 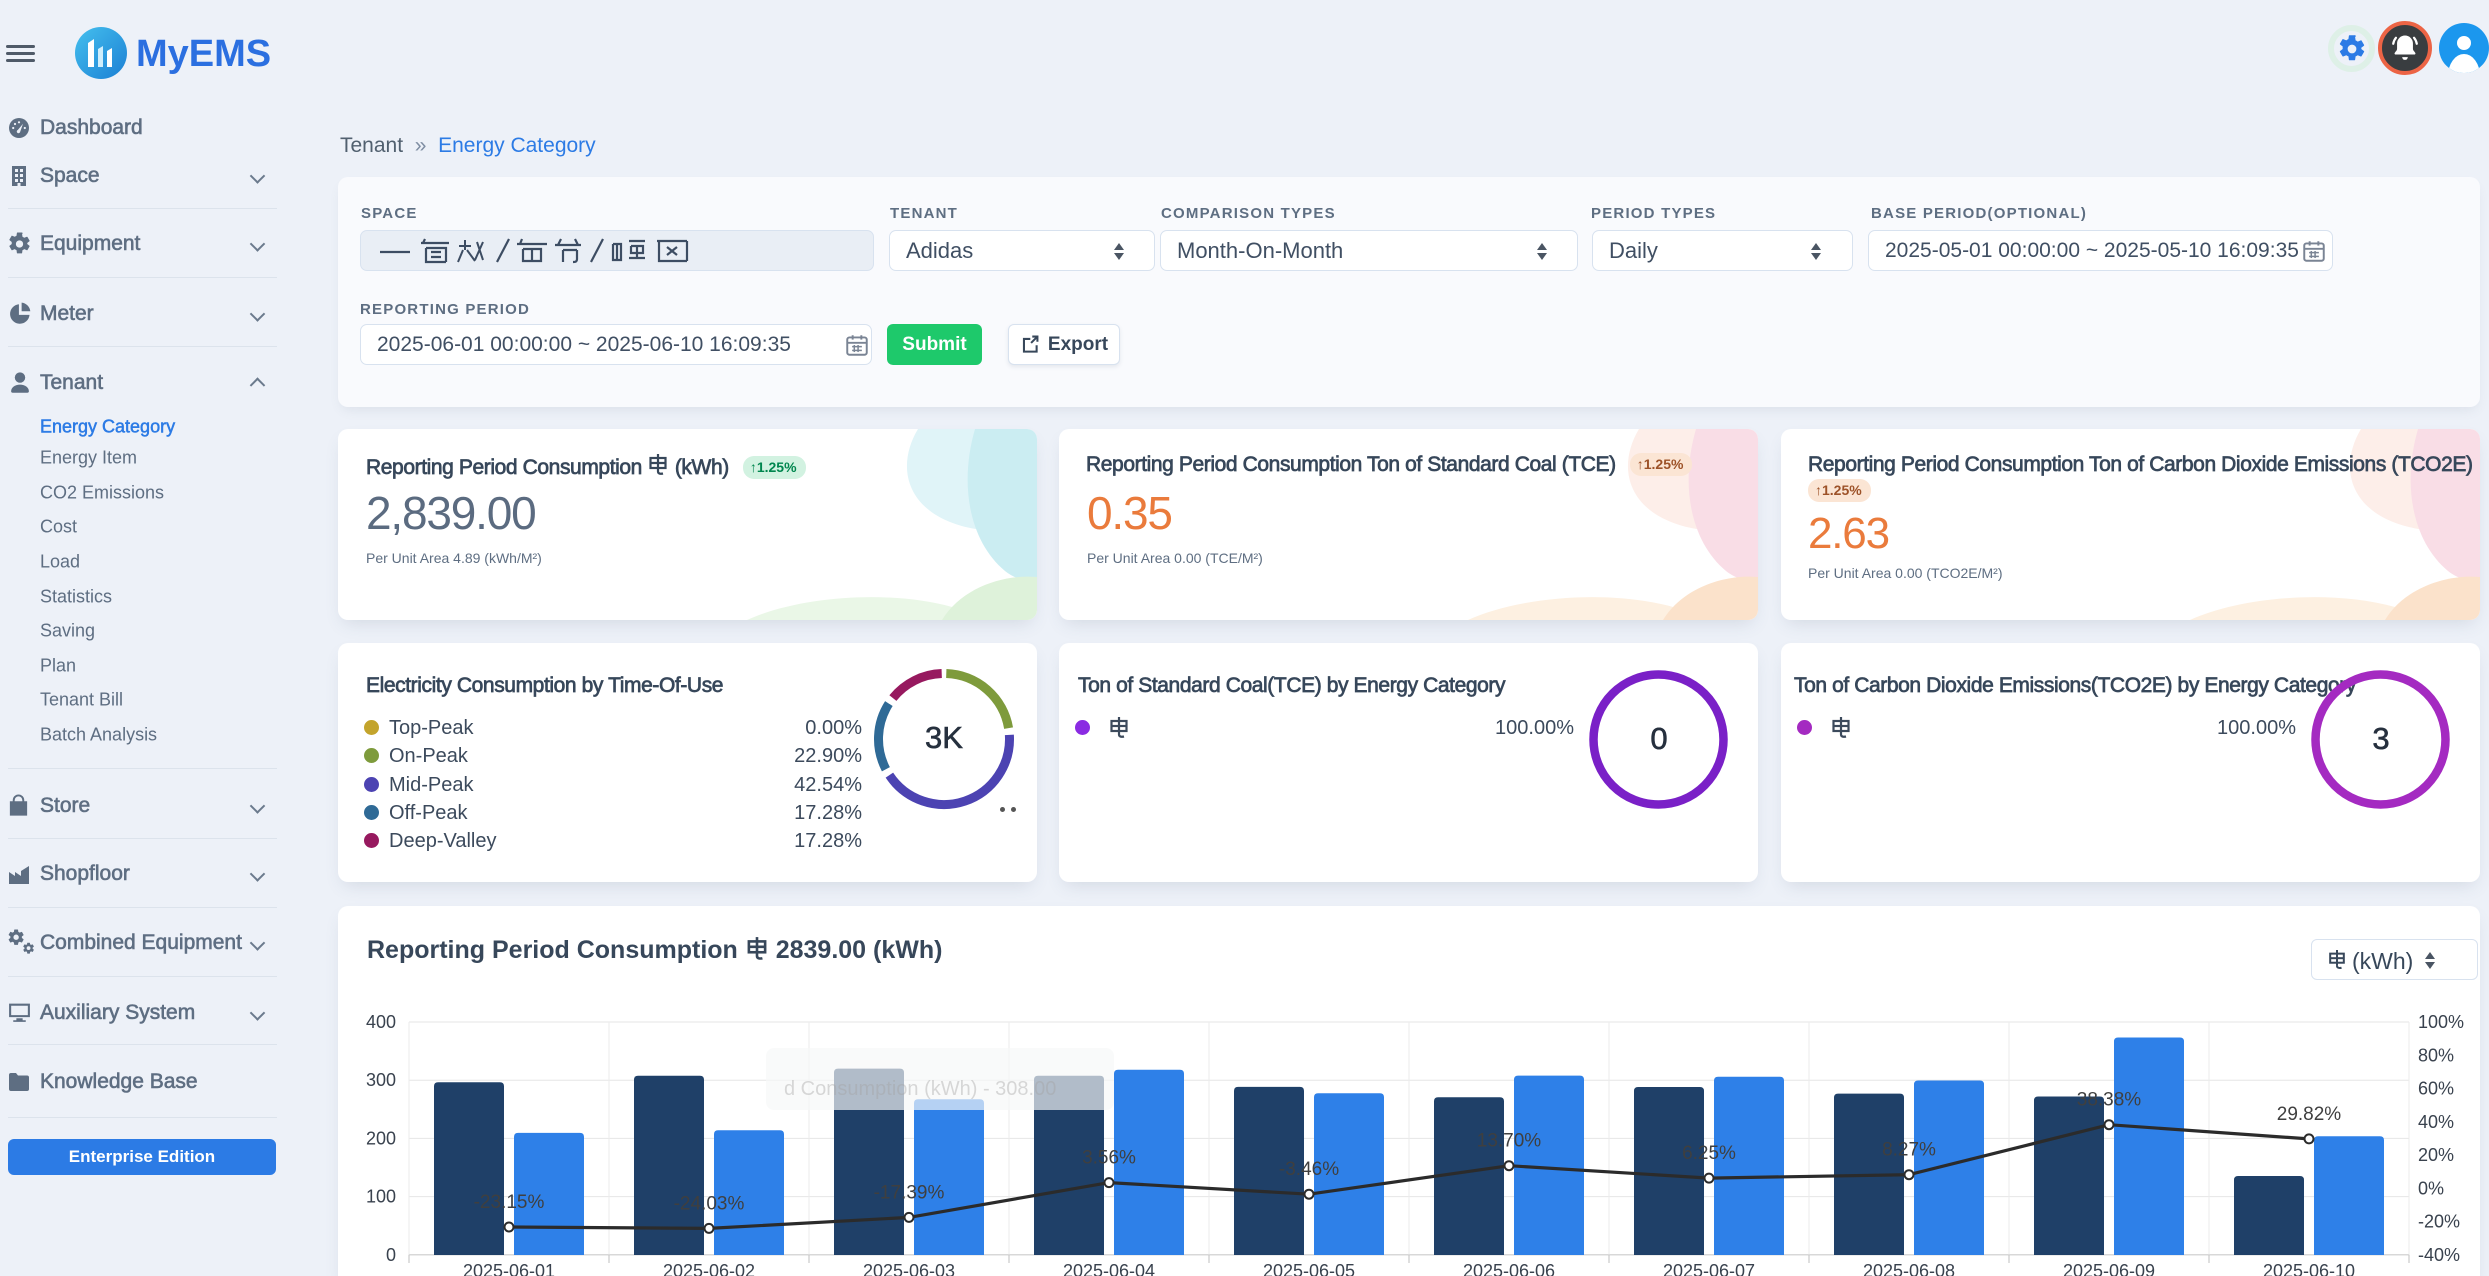 What do you see at coordinates (509, 1268) in the screenshot?
I see `svg-text: 2025-06-01` at bounding box center [509, 1268].